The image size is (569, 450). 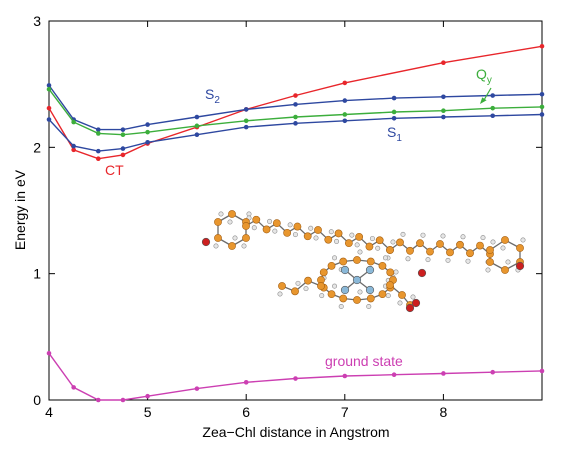 I want to click on qy-pointer-arrowhead, so click(x=483, y=100).